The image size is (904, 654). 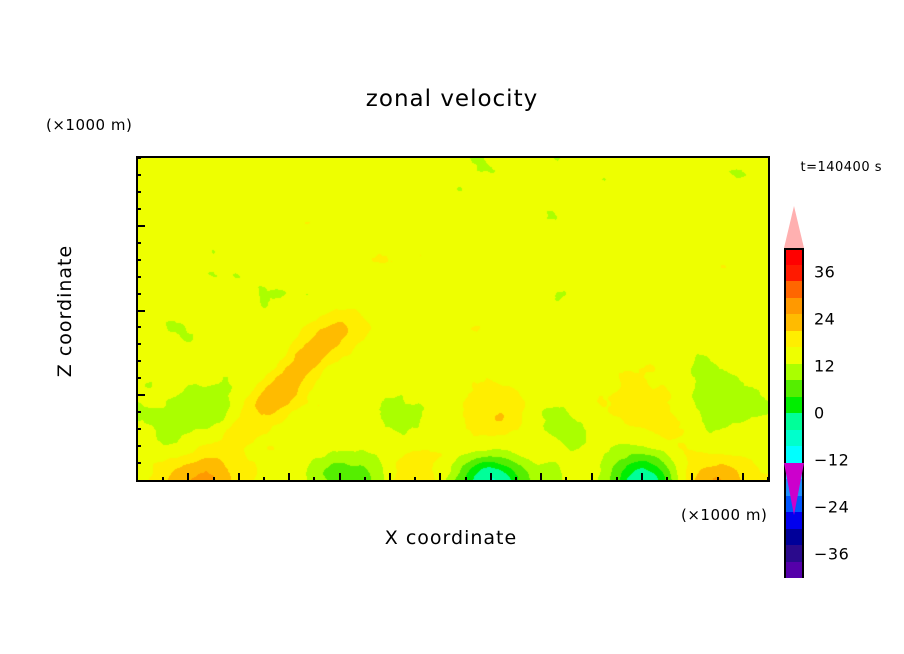 What do you see at coordinates (825, 319) in the screenshot?
I see `colorbar-label: 24` at bounding box center [825, 319].